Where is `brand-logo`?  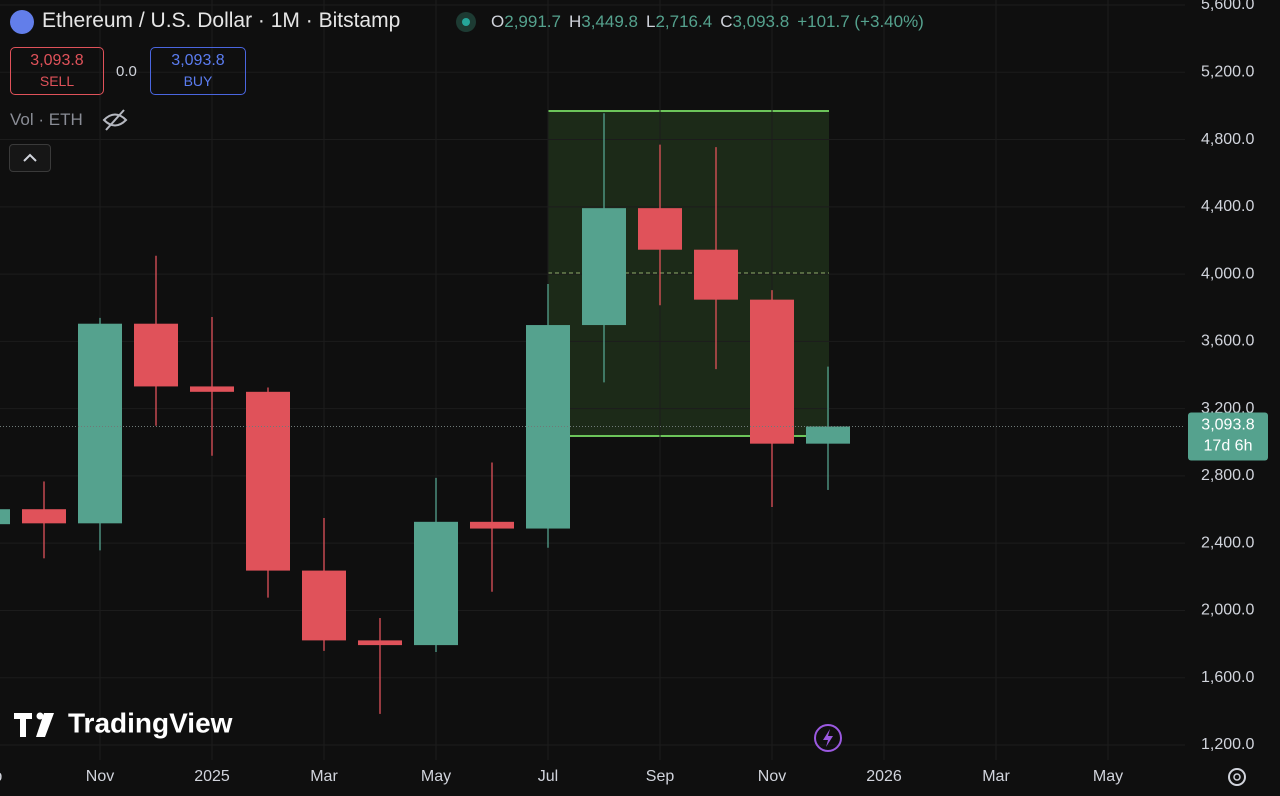 brand-logo is located at coordinates (34, 724).